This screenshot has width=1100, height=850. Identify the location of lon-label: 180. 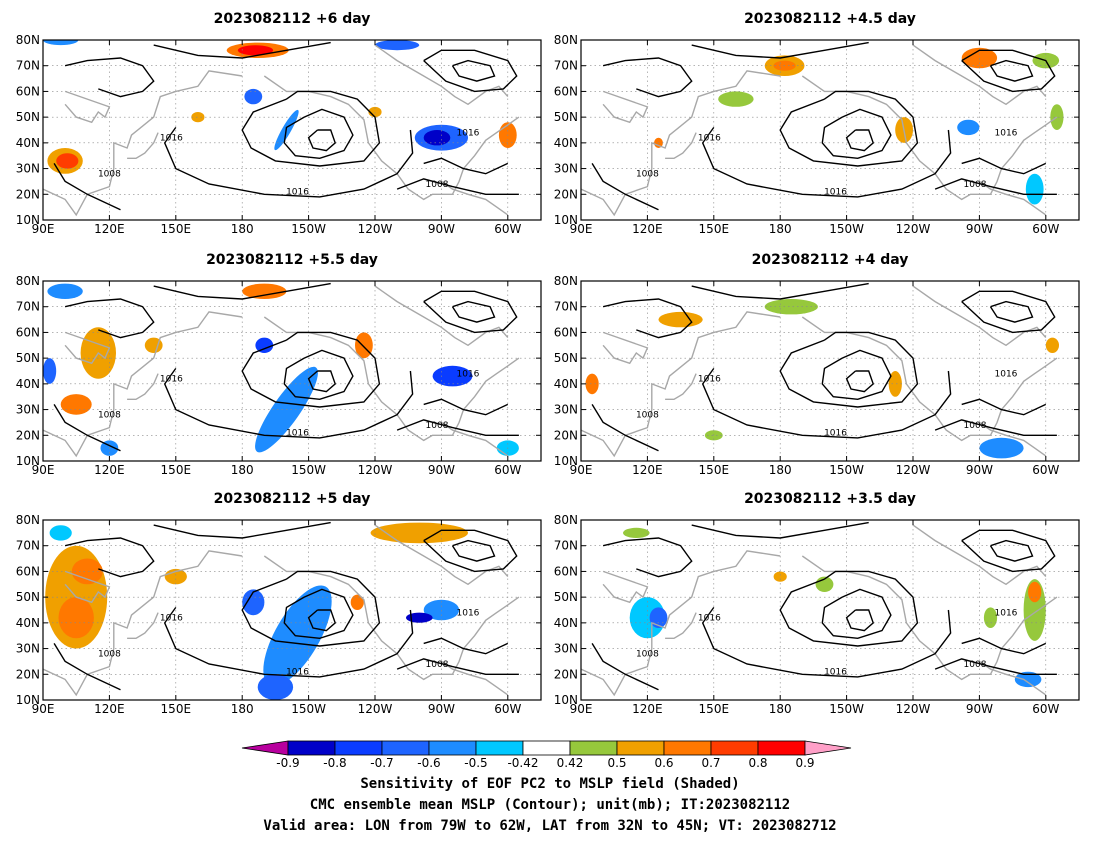
(242, 709).